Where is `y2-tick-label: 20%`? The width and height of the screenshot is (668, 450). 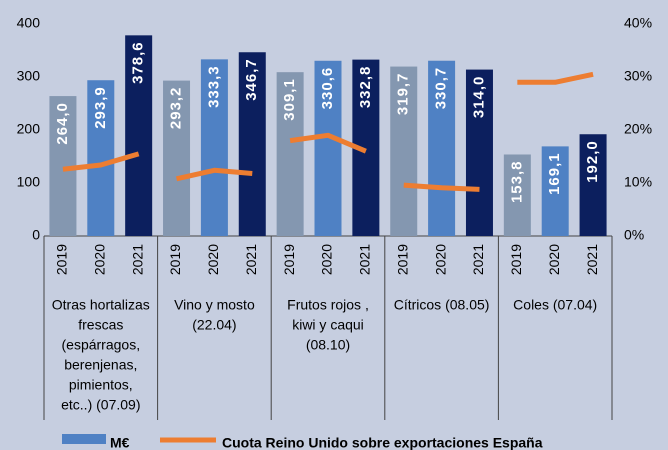 y2-tick-label: 20% is located at coordinates (638, 129).